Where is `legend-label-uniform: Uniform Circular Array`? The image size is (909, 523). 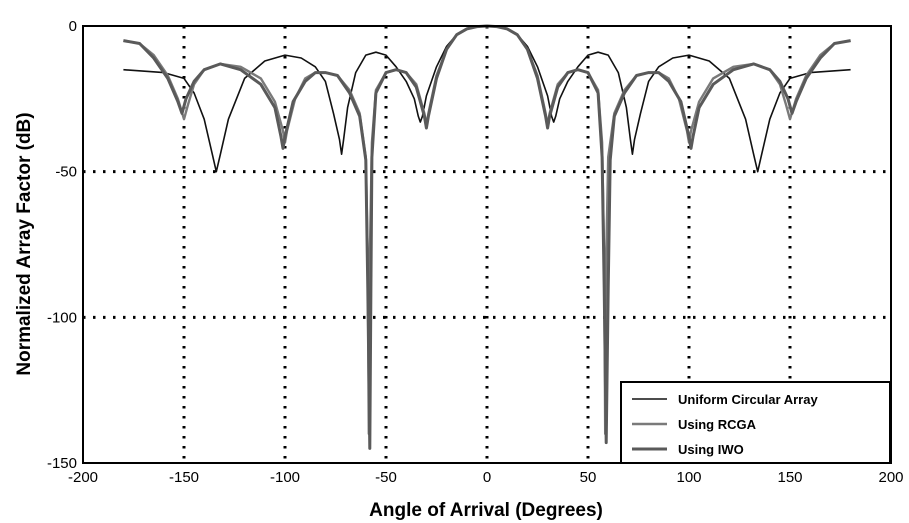 legend-label-uniform: Uniform Circular Array is located at coordinates (748, 399).